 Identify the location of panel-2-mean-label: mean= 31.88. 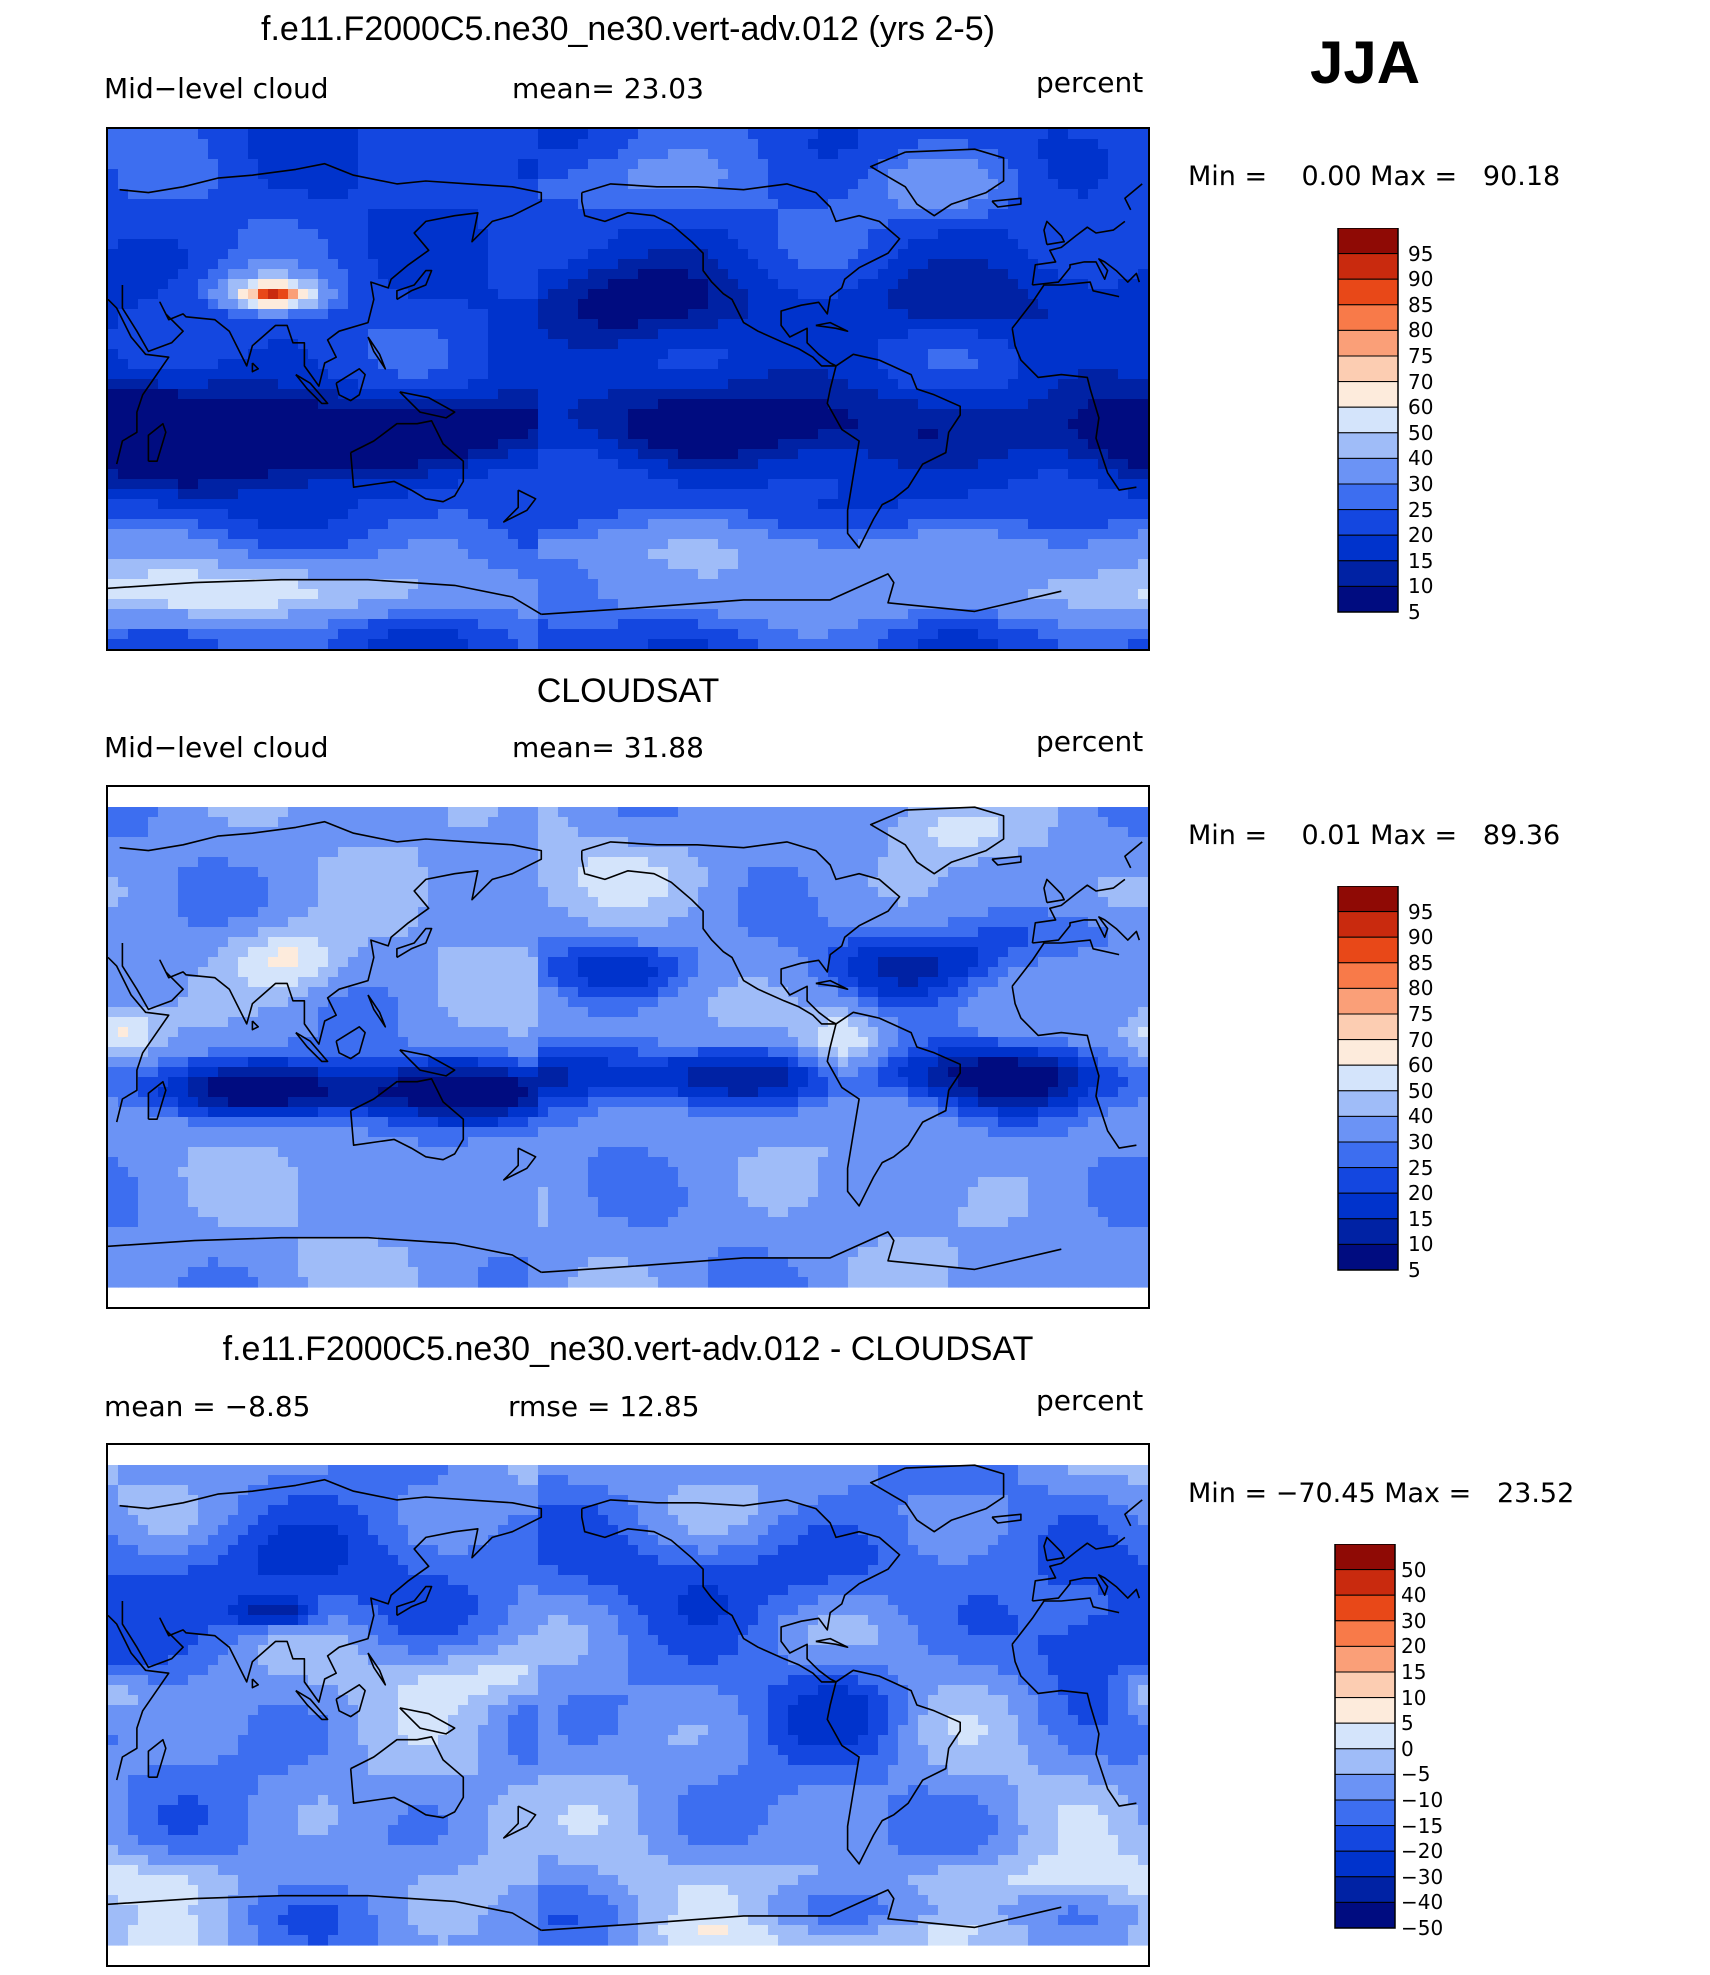
(608, 747).